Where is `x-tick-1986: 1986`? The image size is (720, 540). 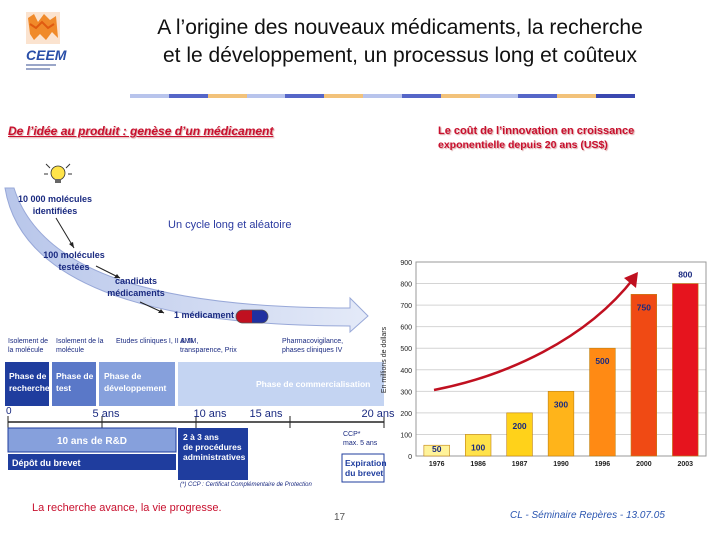 x-tick-1986: 1986 is located at coordinates (478, 464).